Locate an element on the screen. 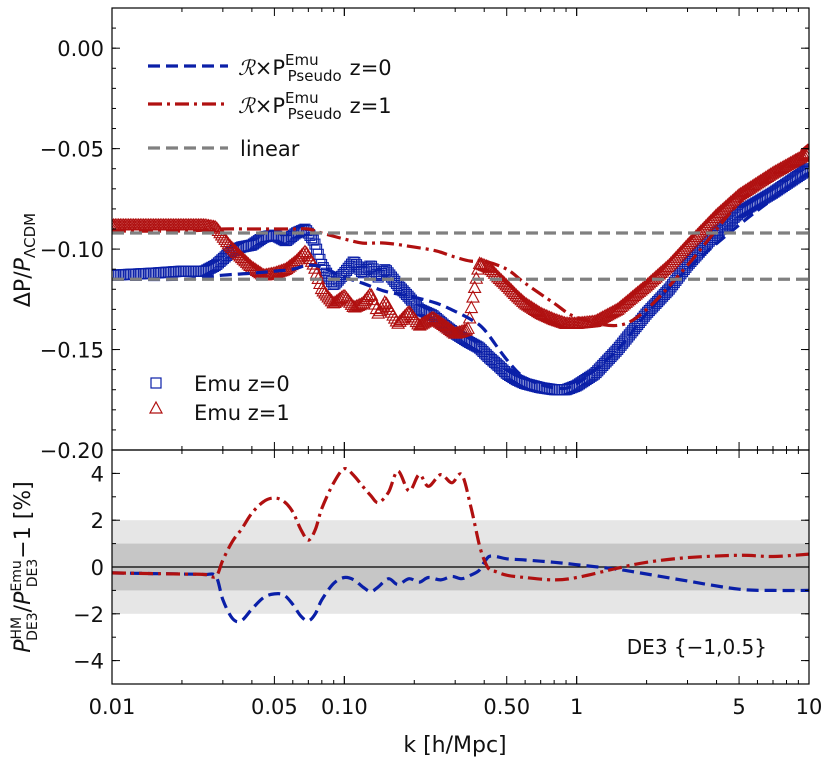  svg-text: PHMDE3/PEmuDE3−1 [%] is located at coordinates (25, 567).